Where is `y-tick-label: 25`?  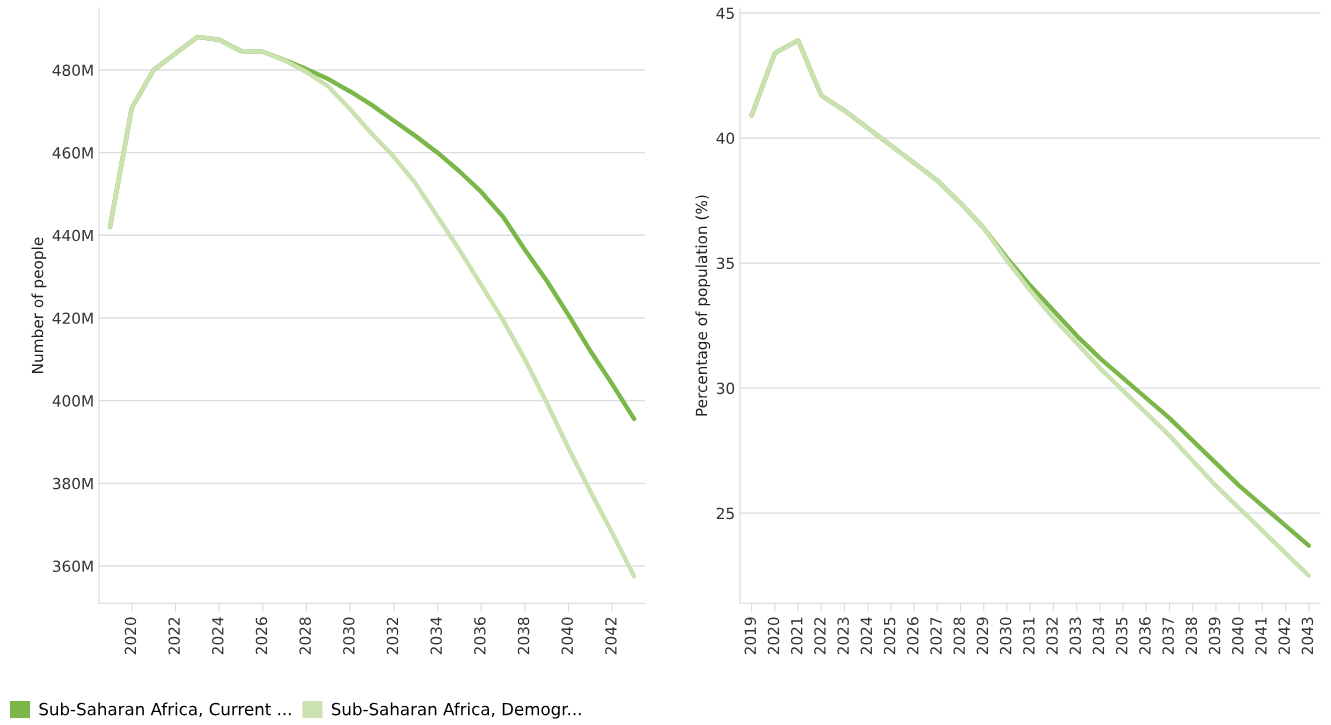 y-tick-label: 25 is located at coordinates (725, 513).